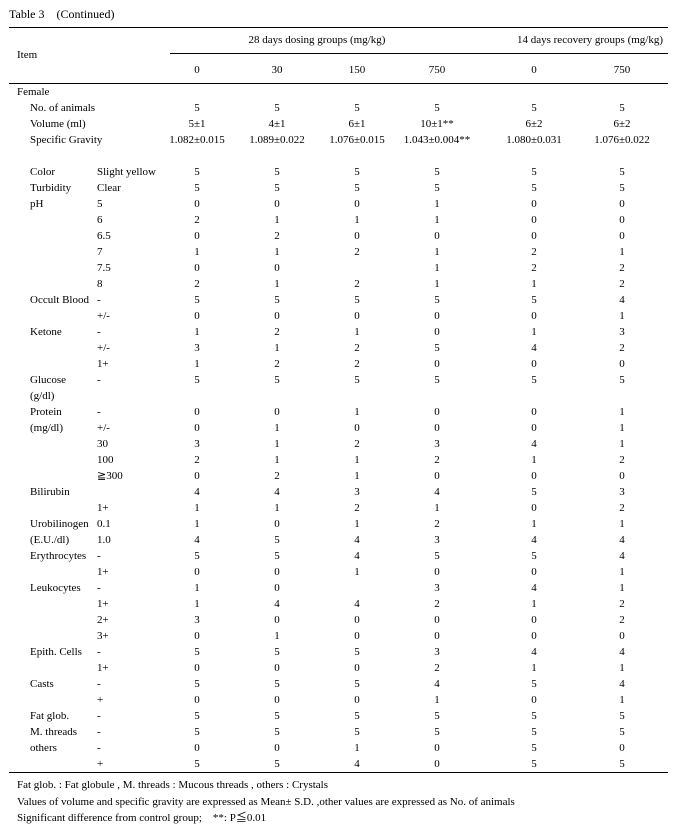  I want to click on cell: 10±1**, so click(437, 124).